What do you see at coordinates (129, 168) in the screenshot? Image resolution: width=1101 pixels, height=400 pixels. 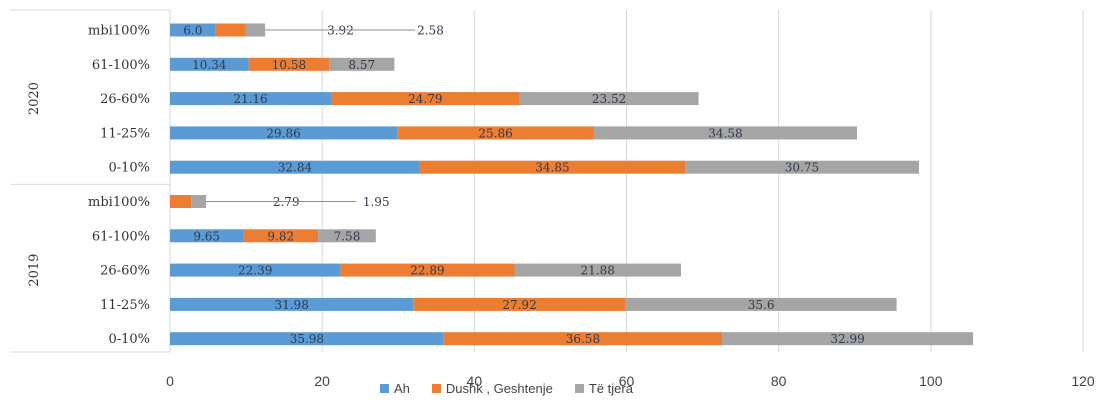 I see `category-label-2020-0-10%: 0-10%` at bounding box center [129, 168].